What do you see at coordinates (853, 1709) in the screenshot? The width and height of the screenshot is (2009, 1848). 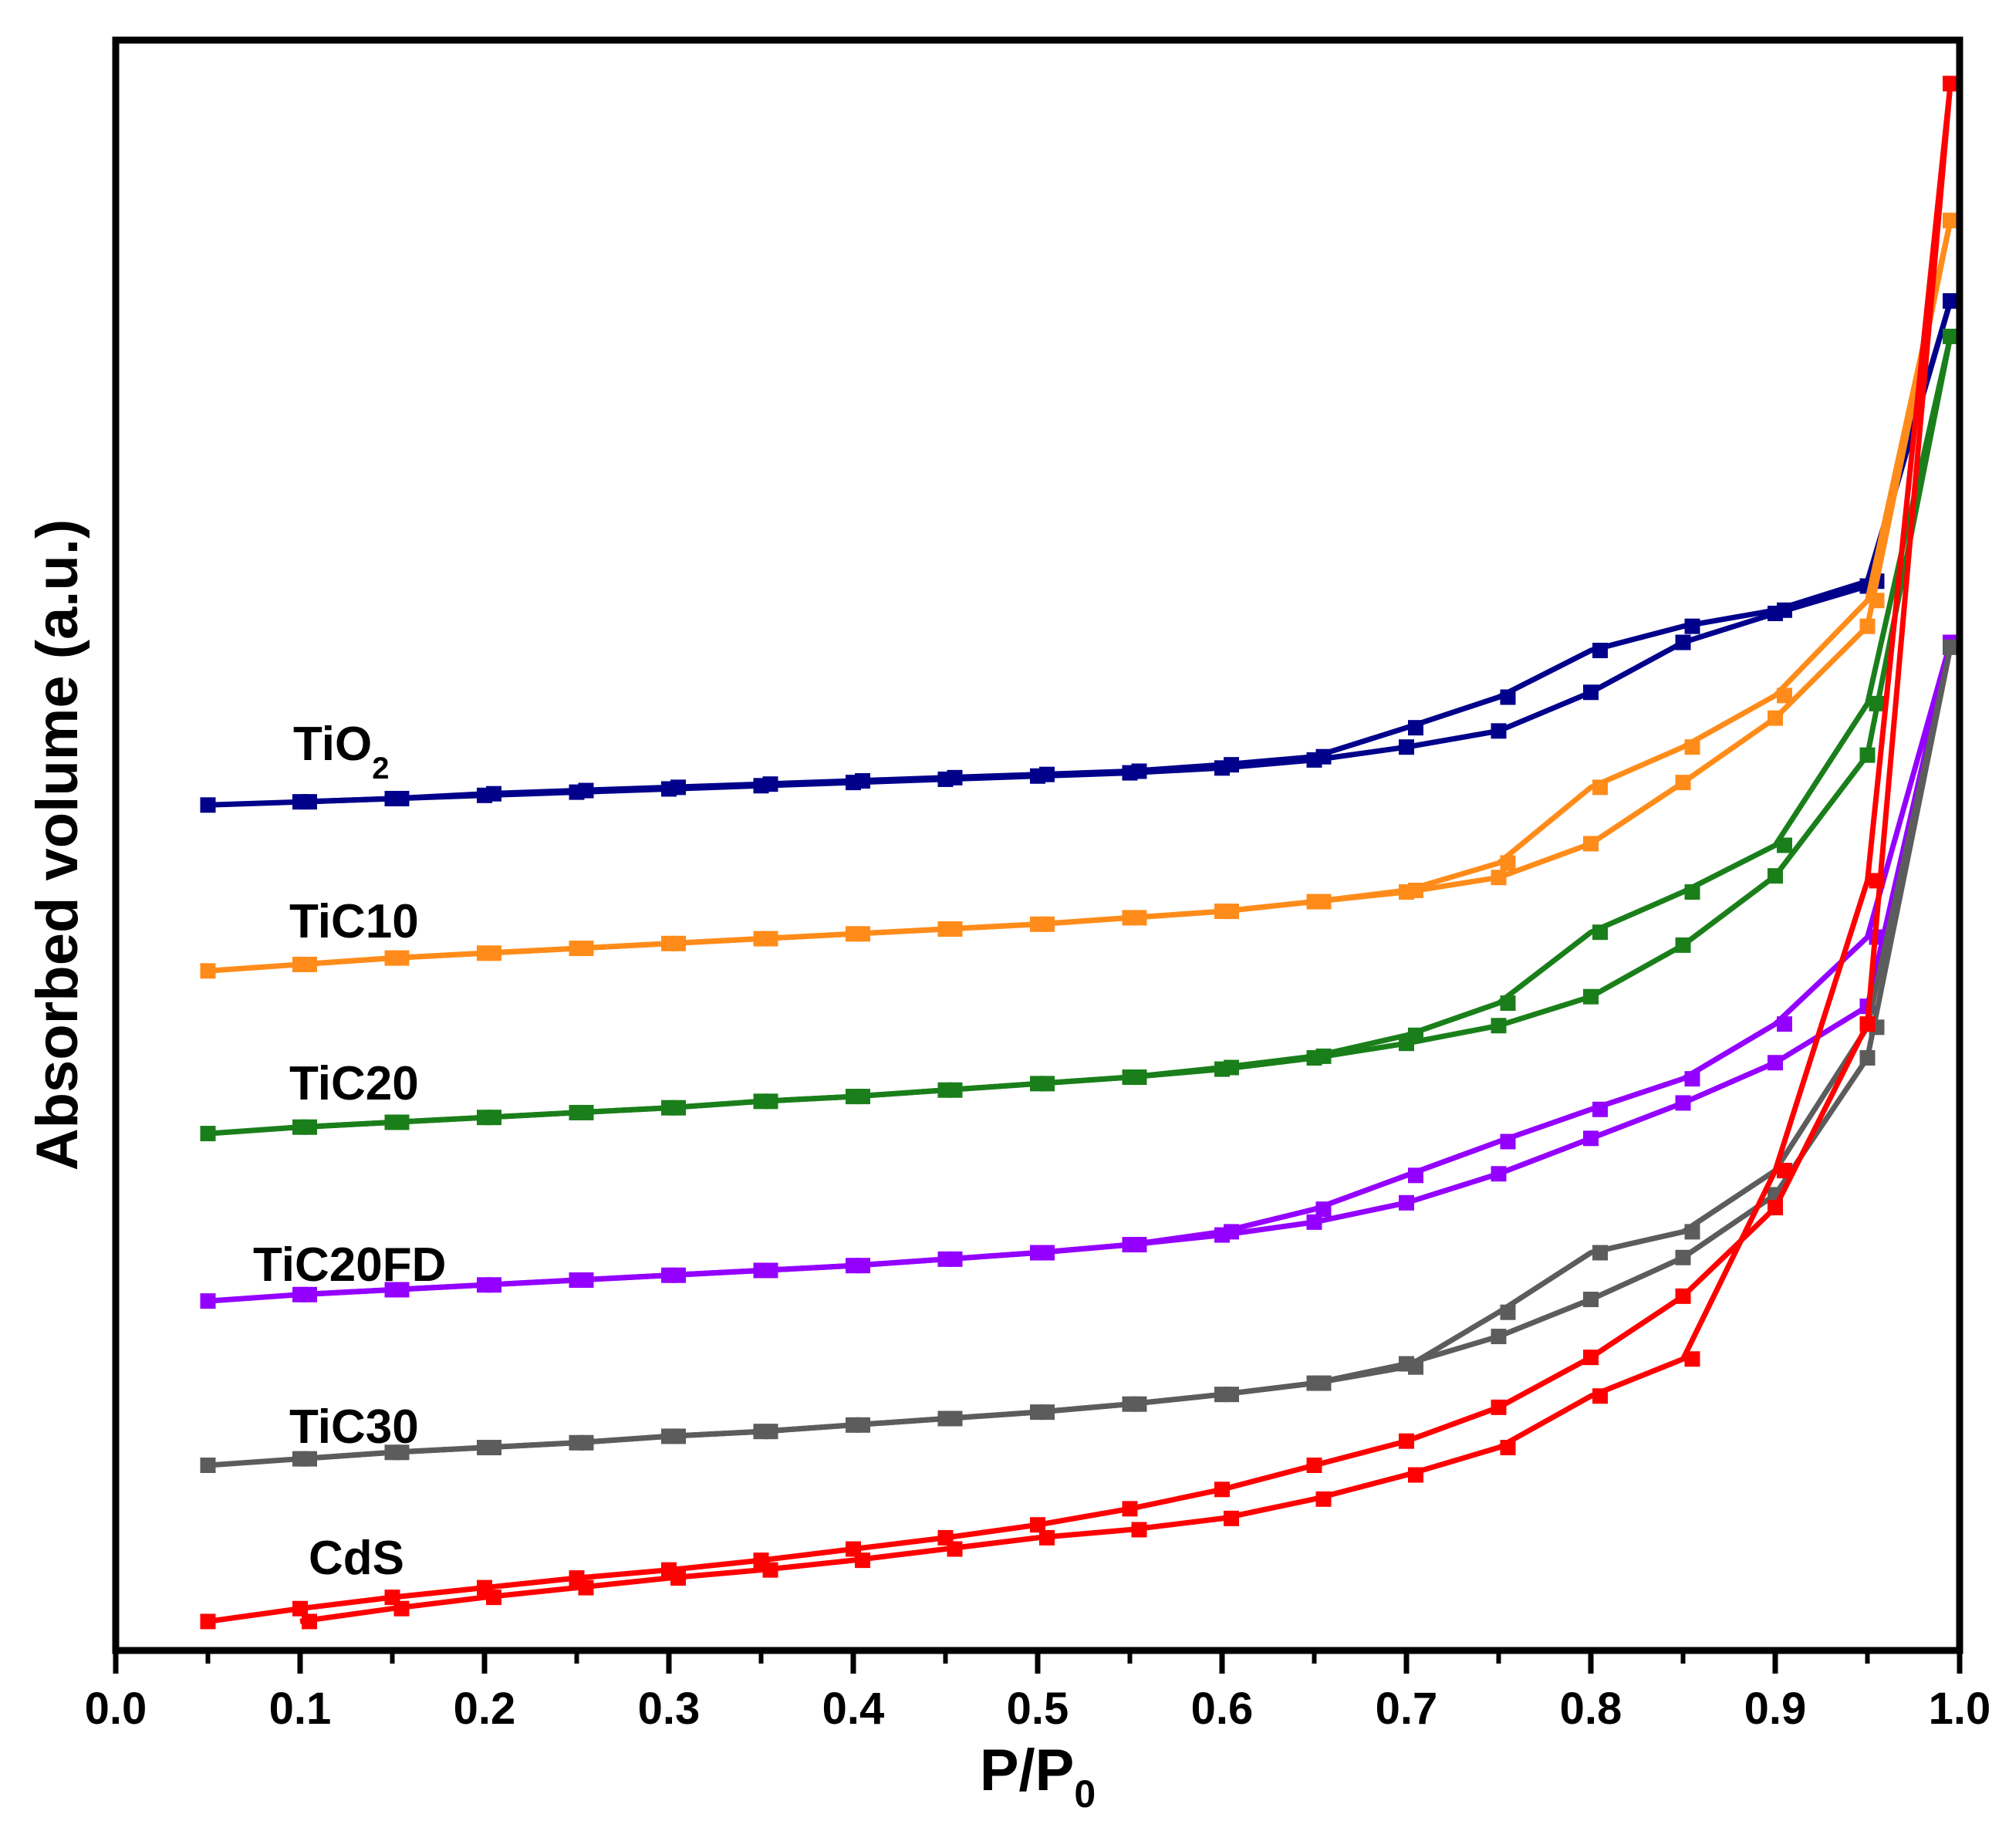 I see `x-tick-label: 0.4` at bounding box center [853, 1709].